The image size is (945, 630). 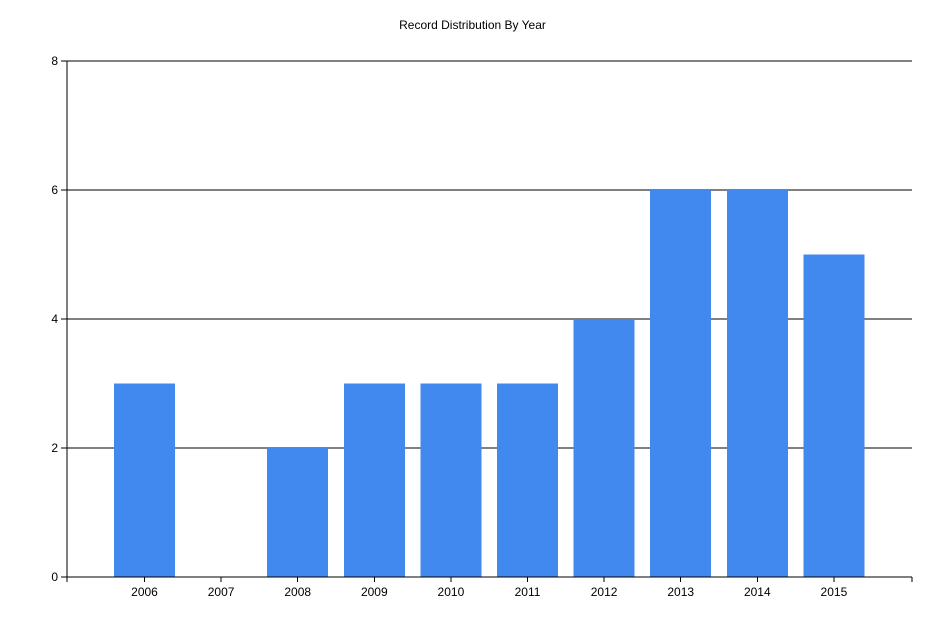 I want to click on x-tick-label-2009: 2009, so click(x=374, y=592).